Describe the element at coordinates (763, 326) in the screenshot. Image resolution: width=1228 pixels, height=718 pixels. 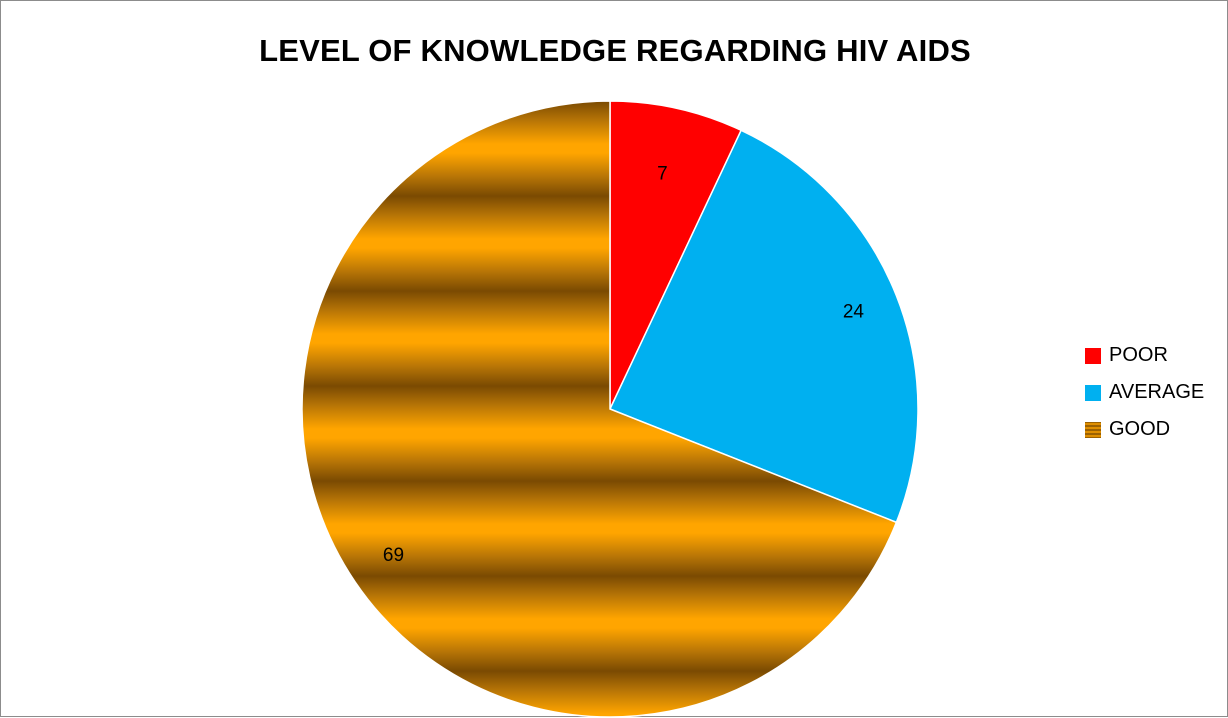
I see `pie-slice-average` at that location.